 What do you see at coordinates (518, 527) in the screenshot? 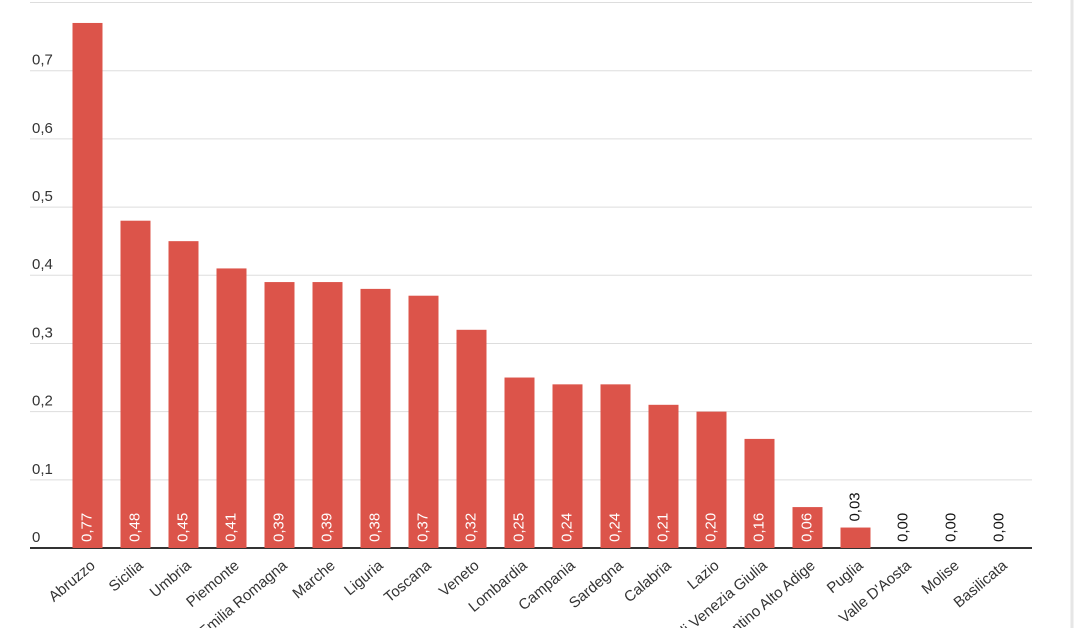
I see `value-label: 0,25` at bounding box center [518, 527].